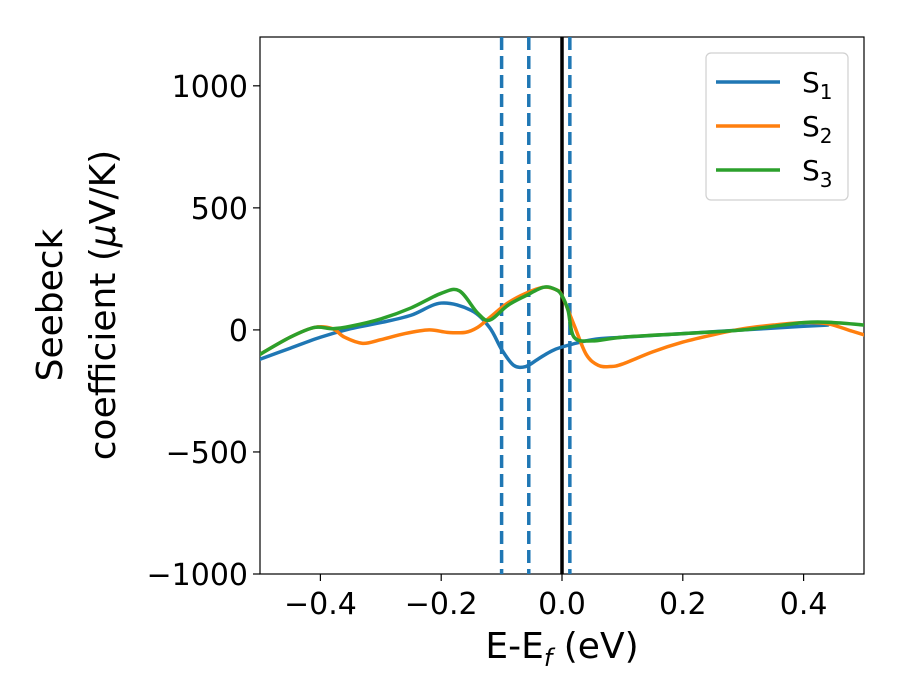 This screenshot has height=700, width=900. I want to click on x-tick-label: 0.2, so click(683, 604).